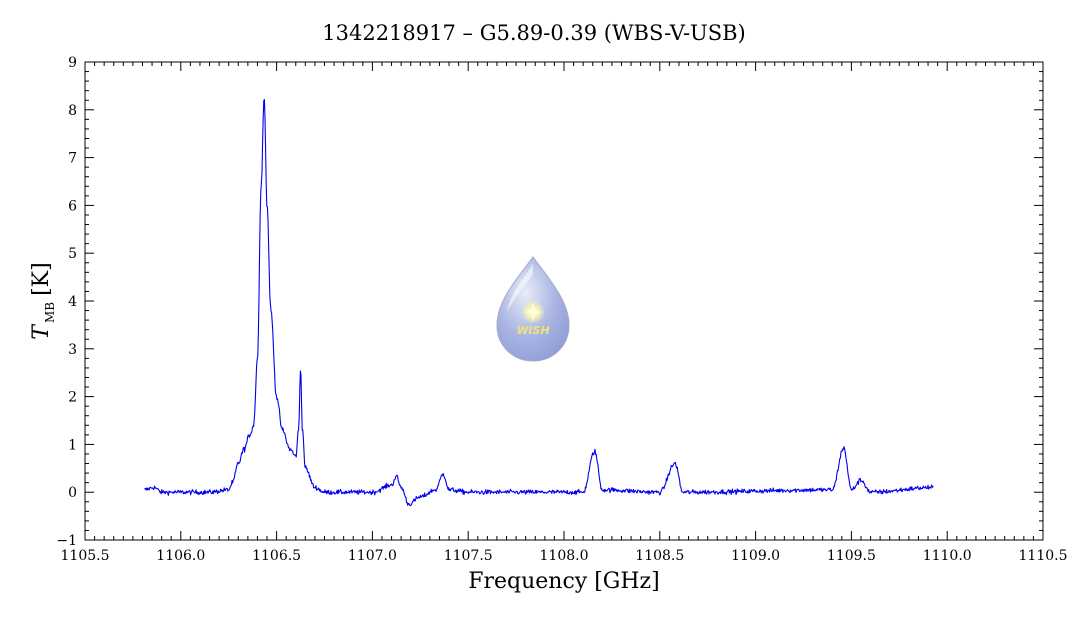 The image size is (1067, 618). I want to click on y-axis-label-unit: [K], so click(41, 279).